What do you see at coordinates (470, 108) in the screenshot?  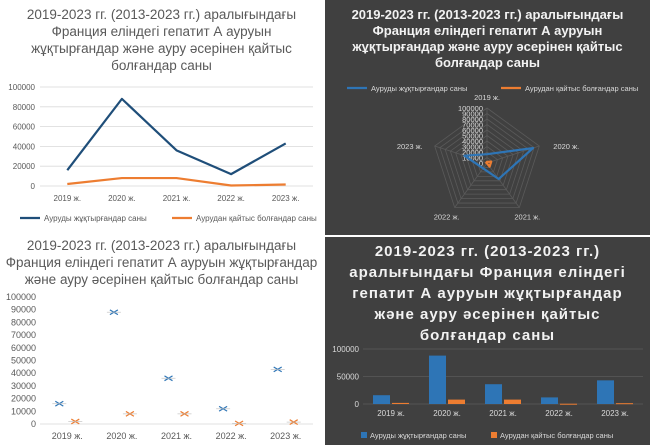 I see `r-tick-label: 100000` at bounding box center [470, 108].